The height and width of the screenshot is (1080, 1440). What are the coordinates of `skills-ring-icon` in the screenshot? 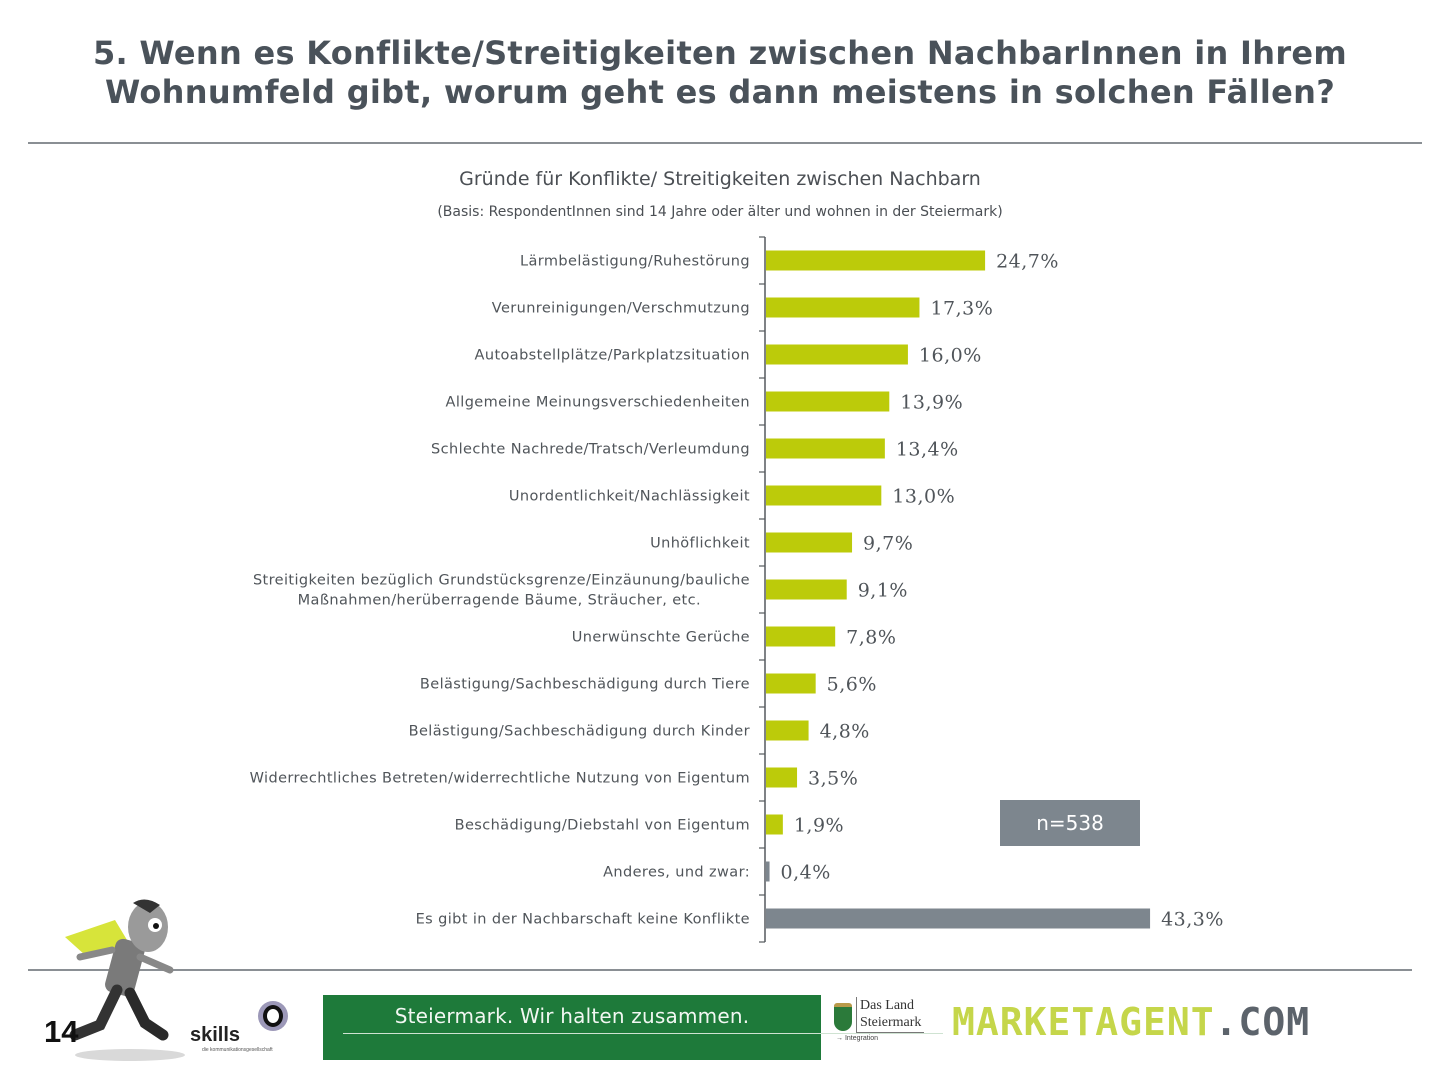 It's located at (273, 1016).